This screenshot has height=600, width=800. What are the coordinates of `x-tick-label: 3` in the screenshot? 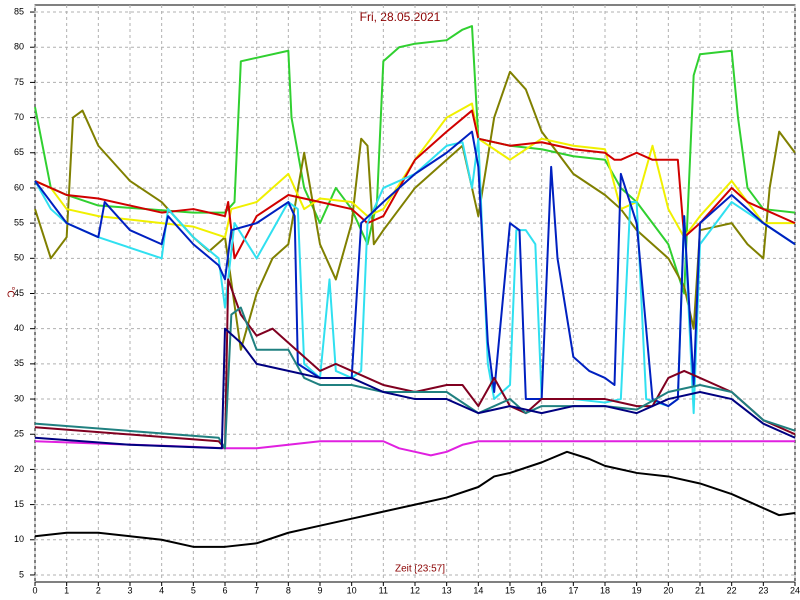 It's located at (129, 590).